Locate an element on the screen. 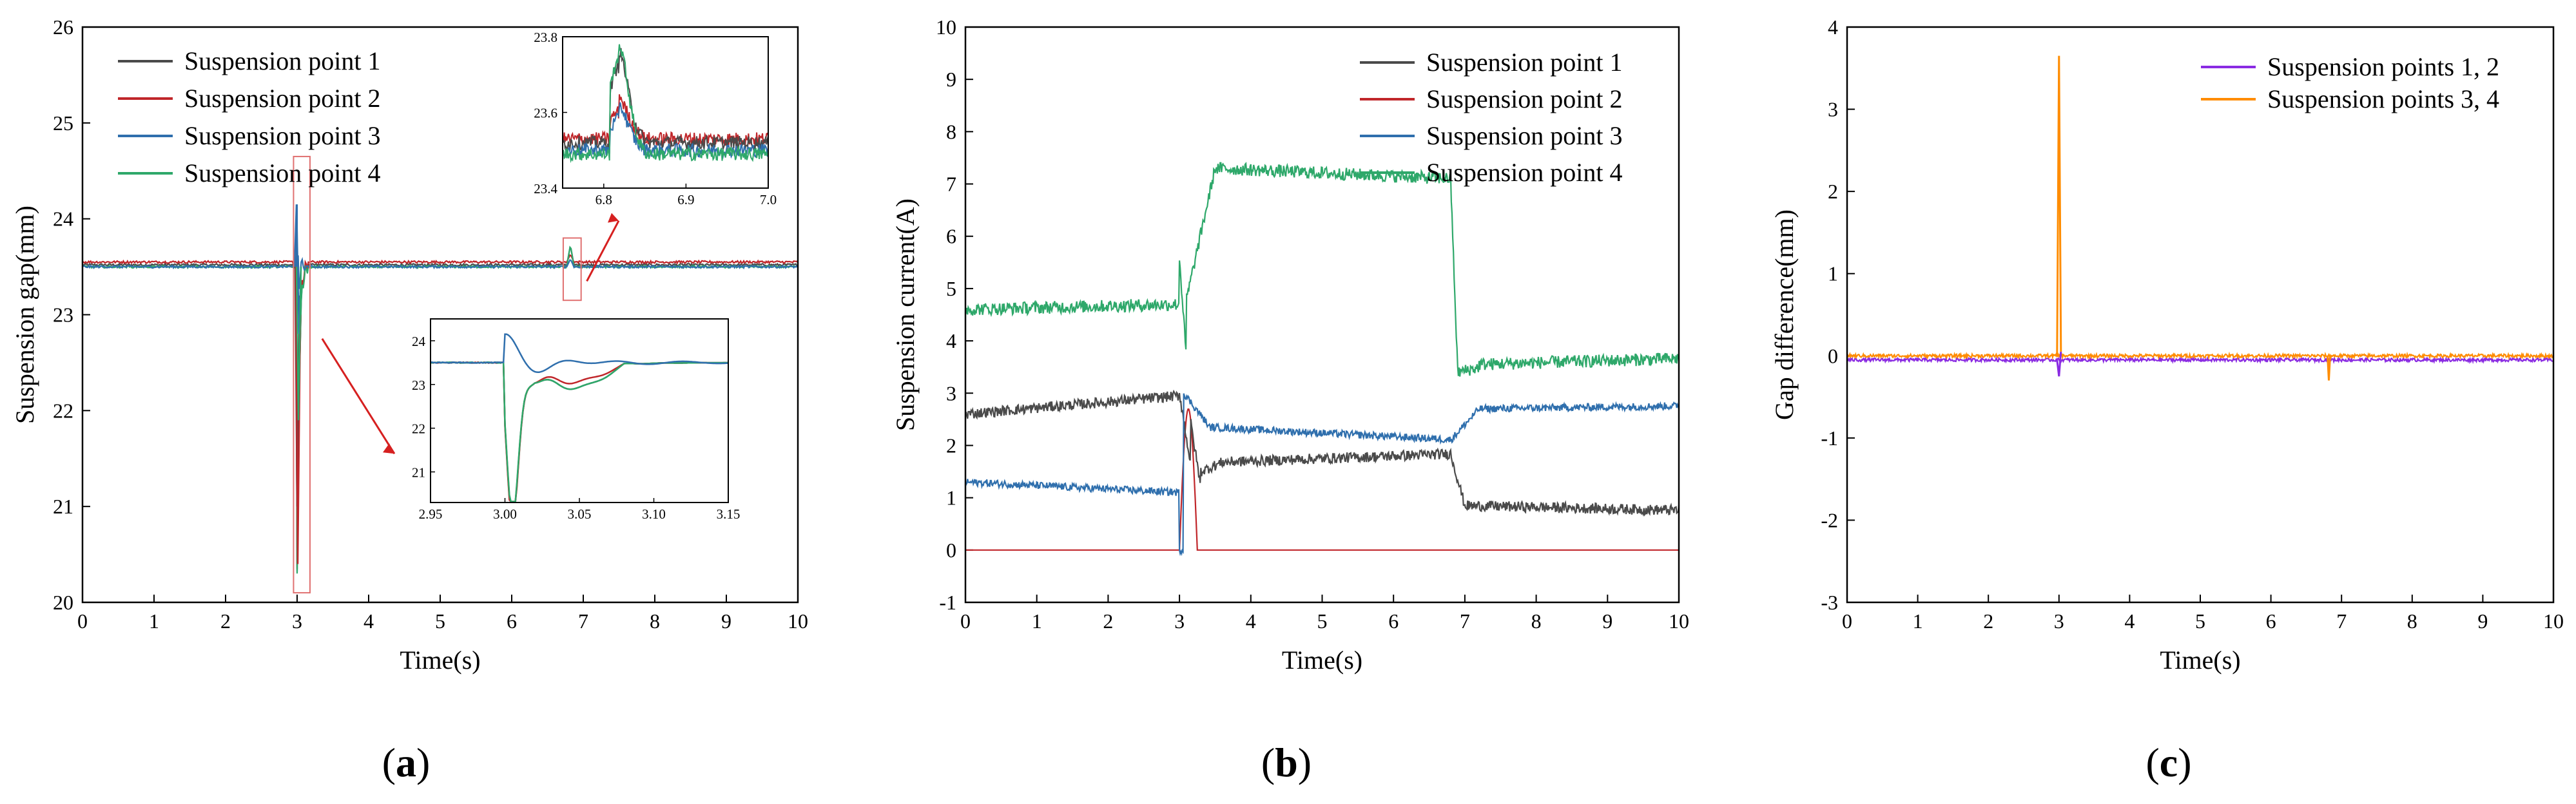 Image resolution: width=2576 pixels, height=804 pixels. inset2-y-tick-label: 23.4 is located at coordinates (545, 188).